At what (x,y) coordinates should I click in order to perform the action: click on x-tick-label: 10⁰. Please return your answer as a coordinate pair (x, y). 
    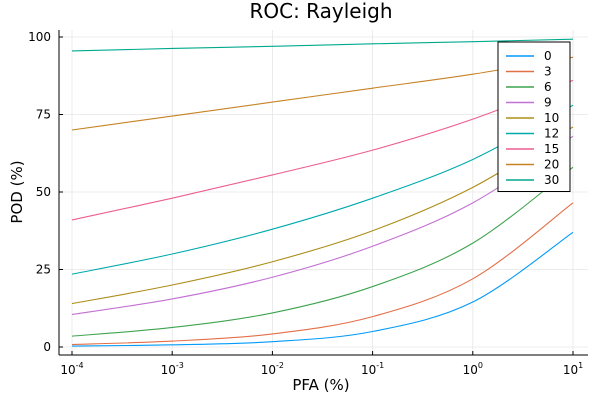
    Looking at the image, I should click on (473, 369).